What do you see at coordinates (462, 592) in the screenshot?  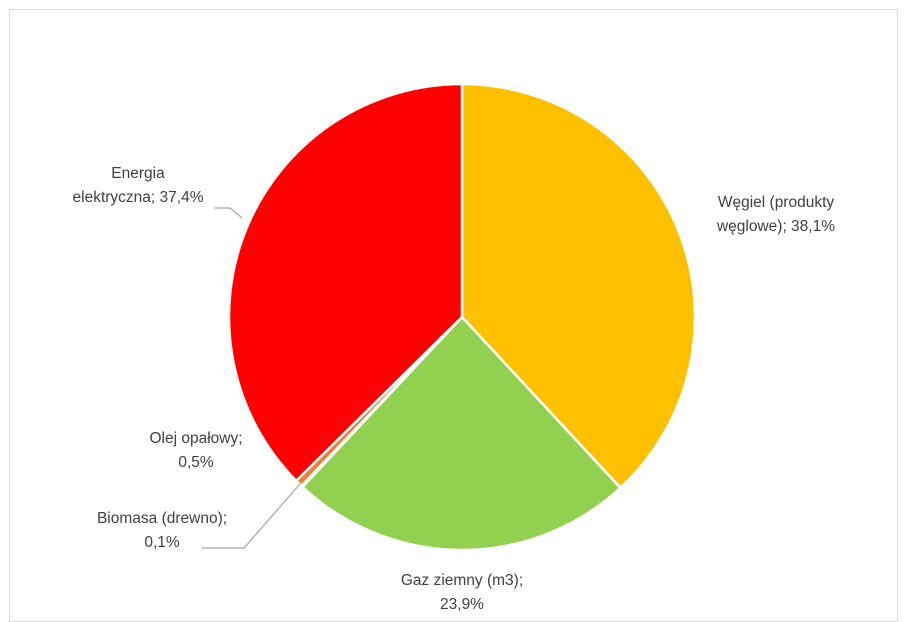 I see `data-label-gaz-ziemny-m3: Gaz ziemny (m3); 23,9%` at bounding box center [462, 592].